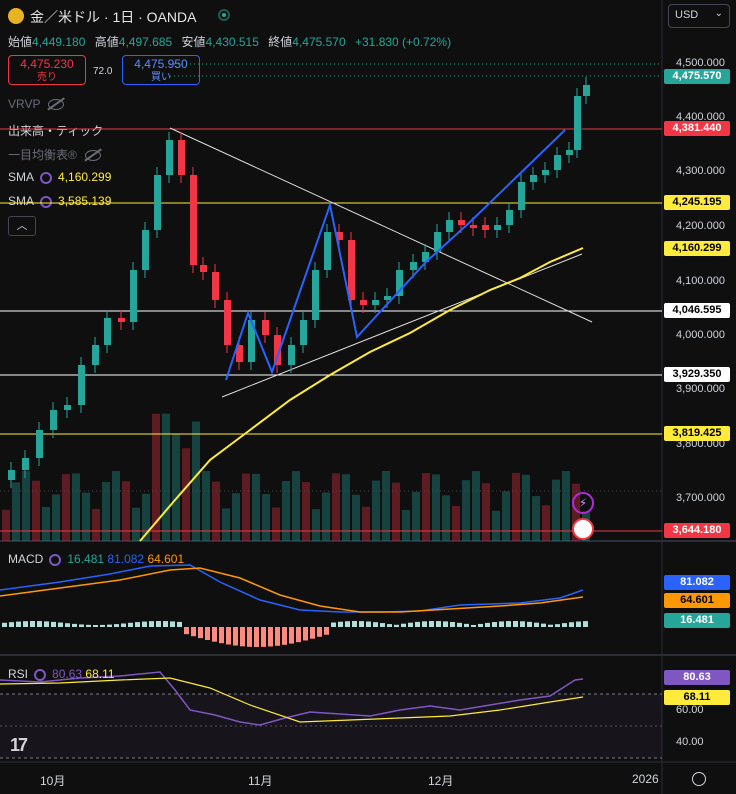  I want to click on high-label: 高値, so click(106, 42).